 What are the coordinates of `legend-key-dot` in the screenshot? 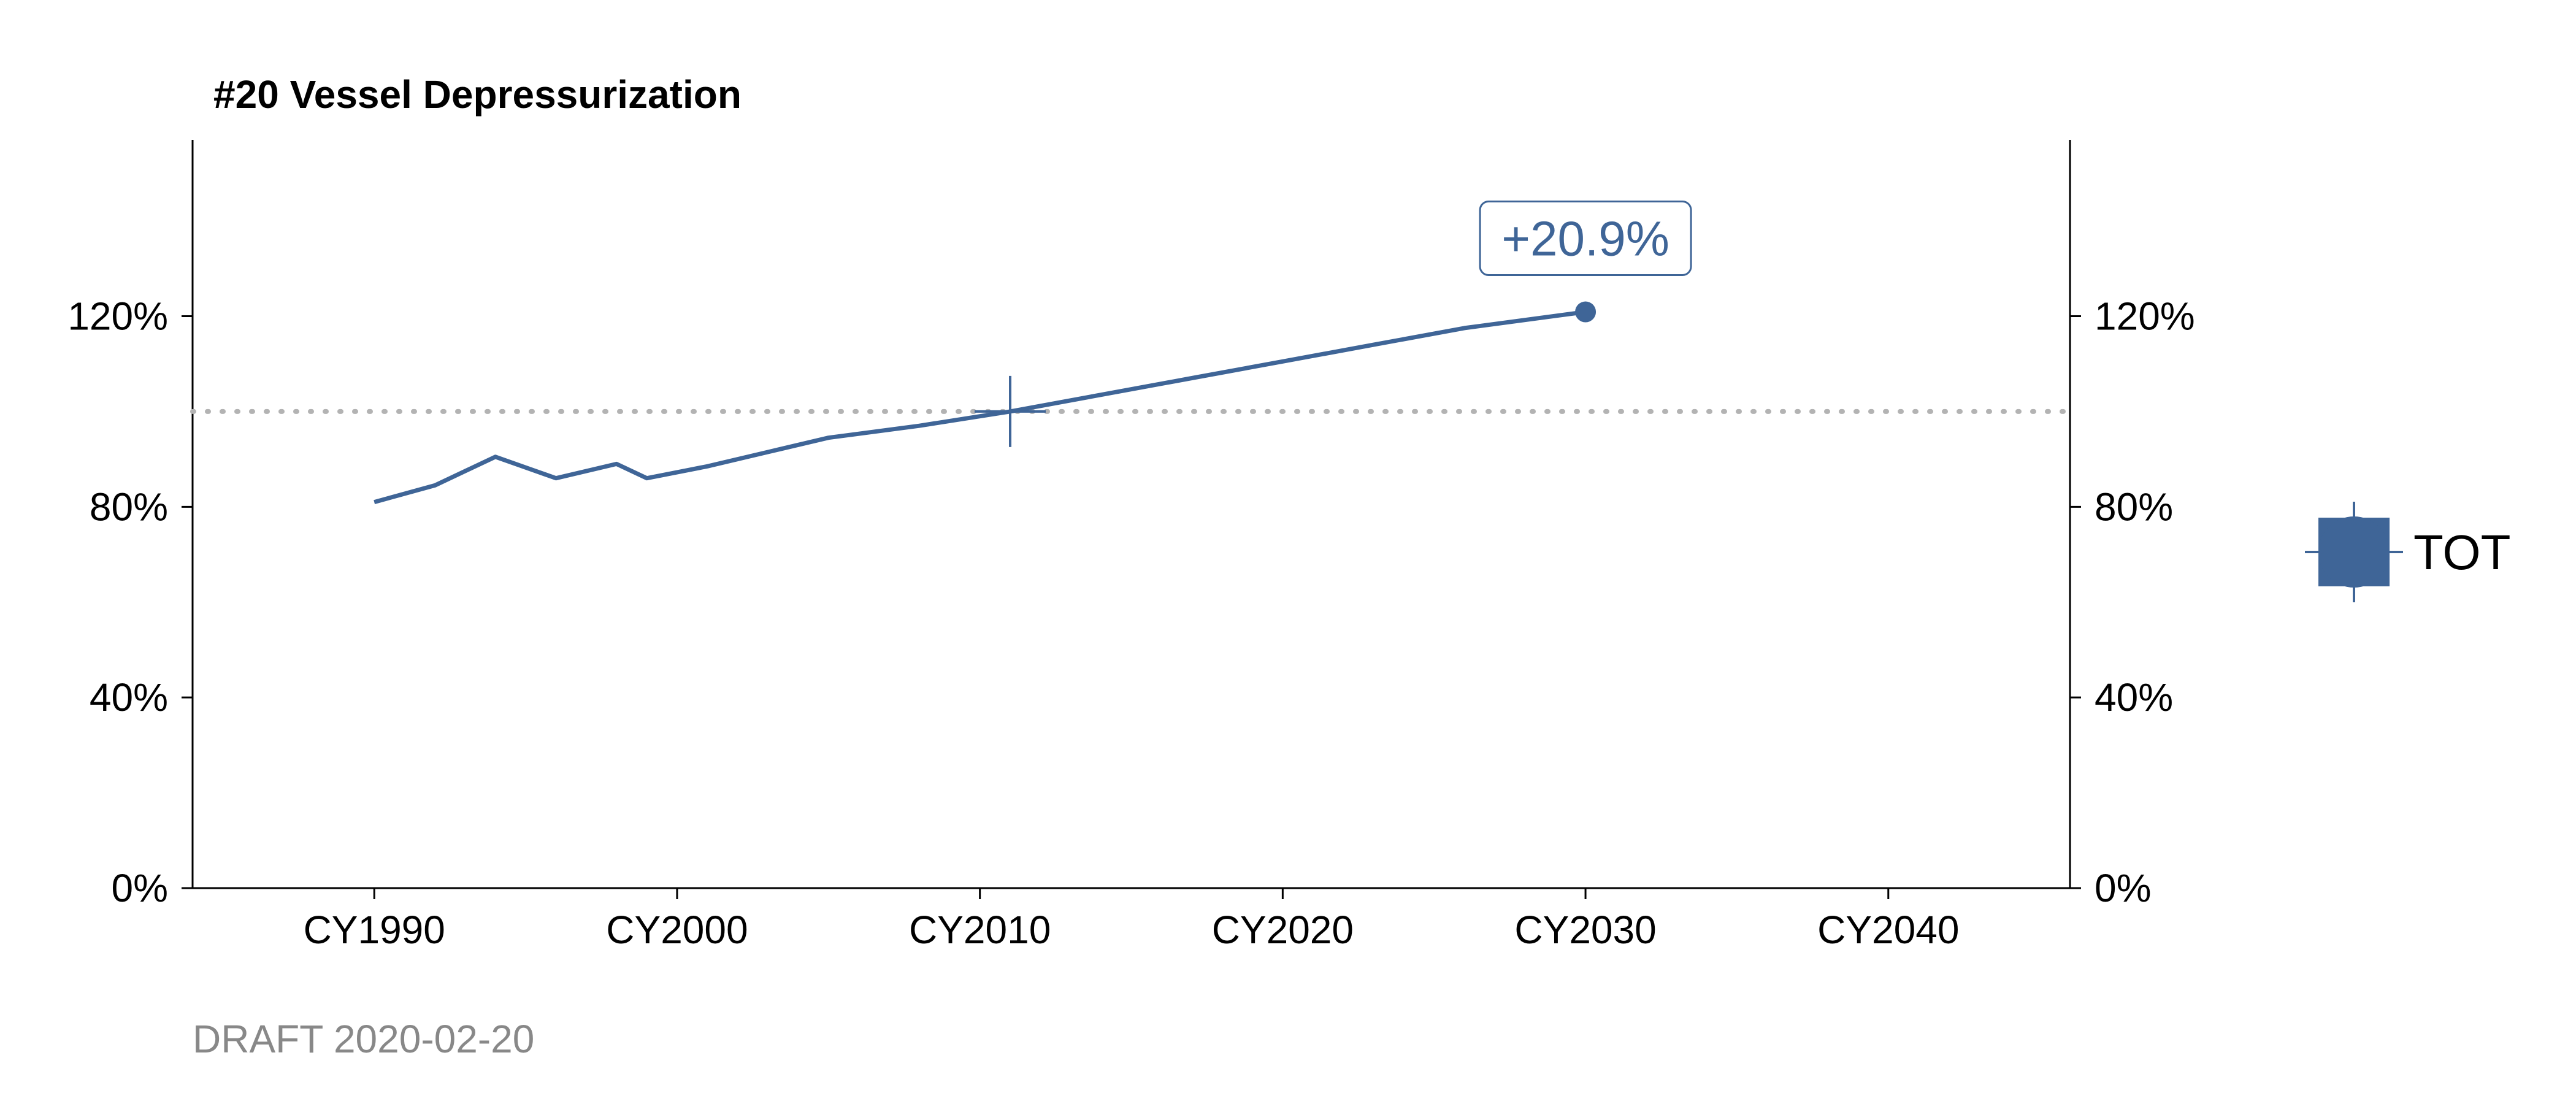 It's located at (2354, 552).